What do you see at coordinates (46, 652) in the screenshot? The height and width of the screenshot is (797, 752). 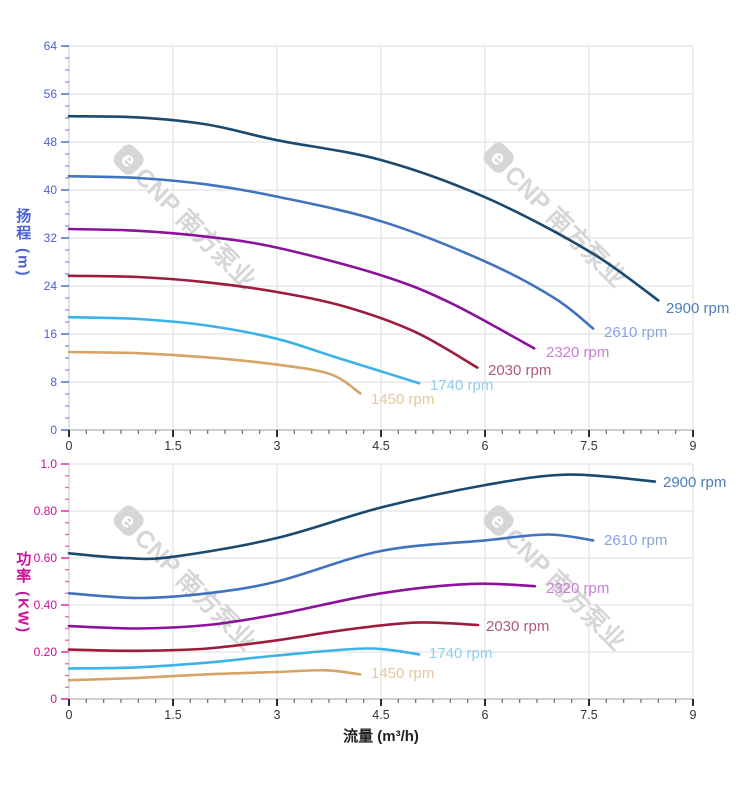 I see `y-tick-label: 0.20` at bounding box center [46, 652].